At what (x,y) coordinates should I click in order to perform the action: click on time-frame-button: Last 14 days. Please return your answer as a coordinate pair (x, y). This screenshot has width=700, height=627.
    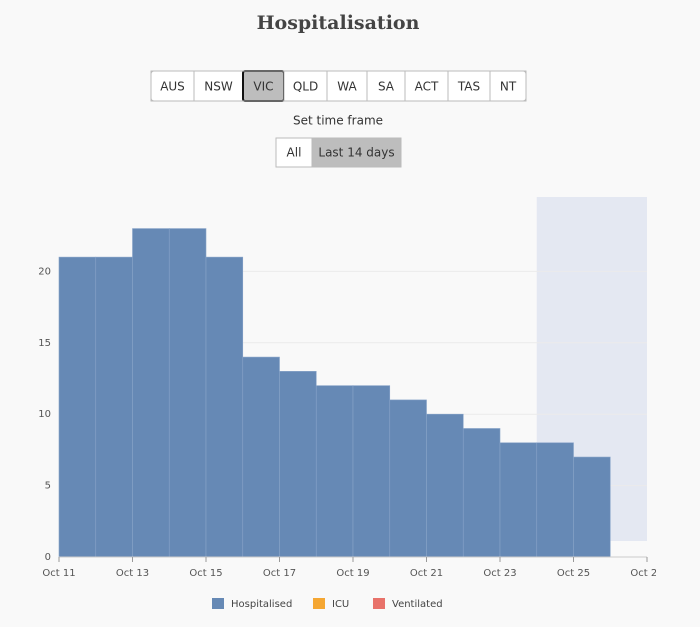
    Looking at the image, I should click on (356, 152).